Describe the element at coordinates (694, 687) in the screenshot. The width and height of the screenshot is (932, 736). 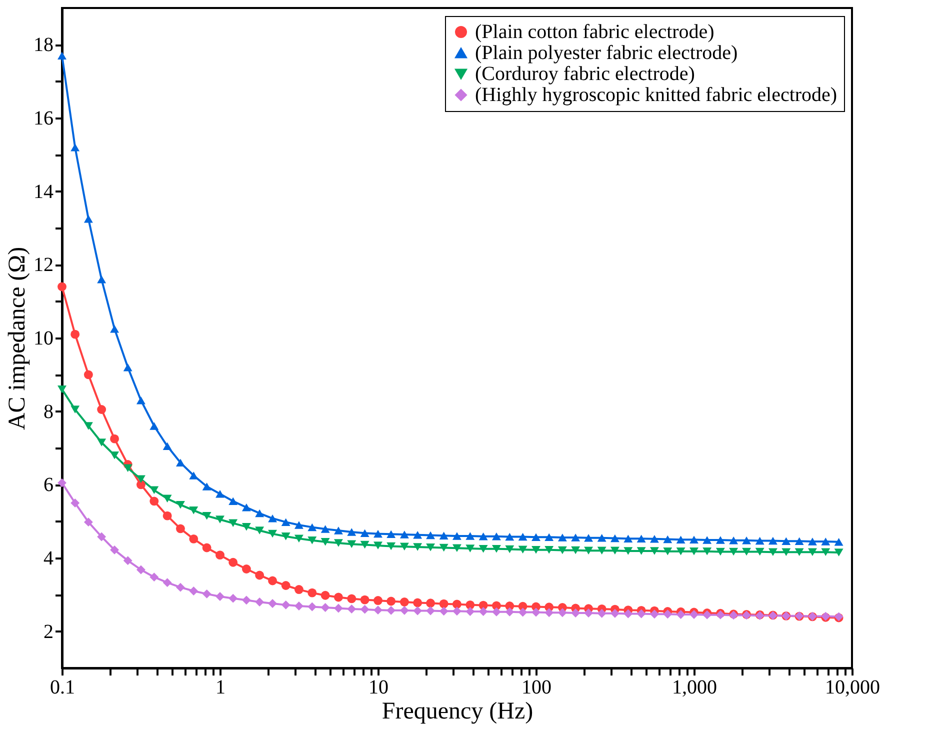
I see `x-tick-label: 1,000` at that location.